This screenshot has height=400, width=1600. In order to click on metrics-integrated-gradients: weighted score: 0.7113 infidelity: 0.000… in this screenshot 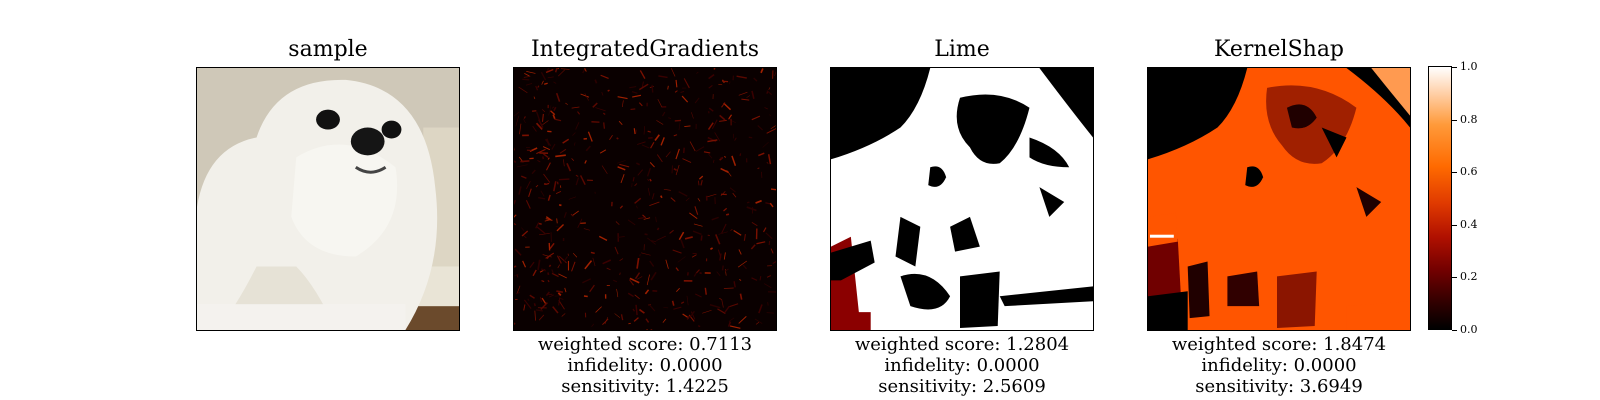, I will do `click(645, 365)`.